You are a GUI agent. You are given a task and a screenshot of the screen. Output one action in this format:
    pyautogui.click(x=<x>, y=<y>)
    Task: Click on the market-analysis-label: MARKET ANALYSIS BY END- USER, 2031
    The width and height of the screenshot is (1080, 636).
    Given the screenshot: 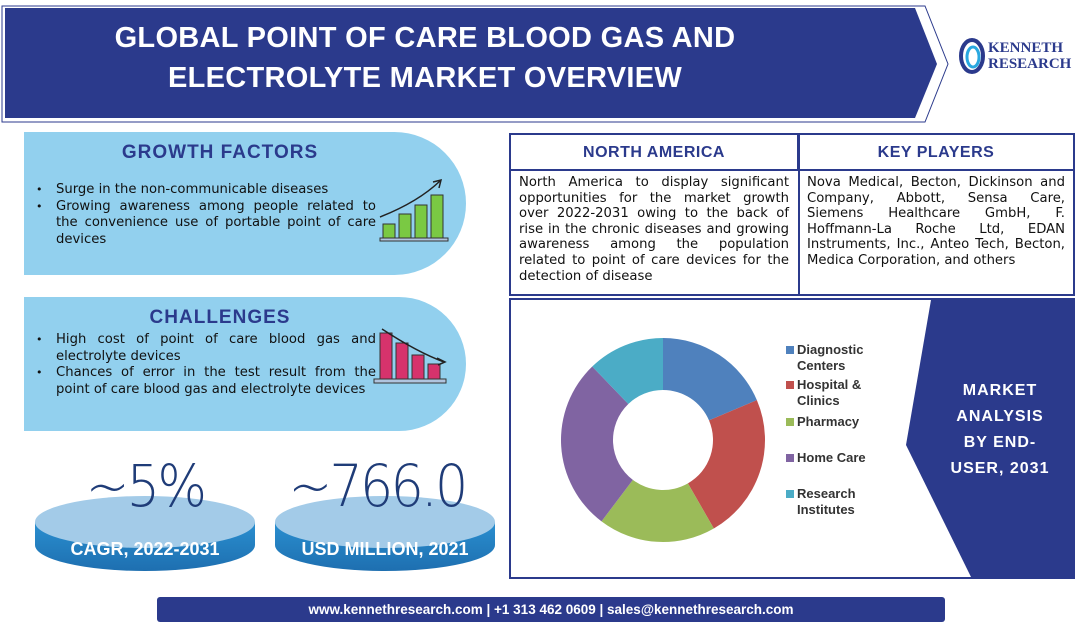 What is the action you would take?
    pyautogui.click(x=1000, y=430)
    